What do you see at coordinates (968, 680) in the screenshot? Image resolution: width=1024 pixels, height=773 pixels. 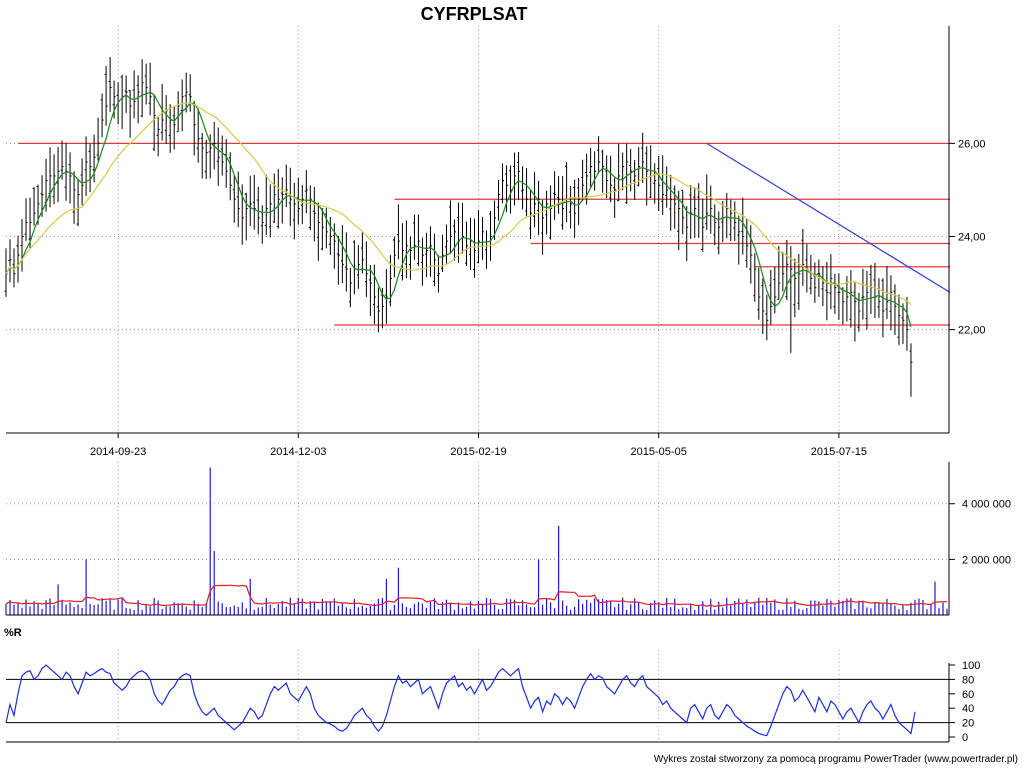 I see `wr-tick-label: 80` at bounding box center [968, 680].